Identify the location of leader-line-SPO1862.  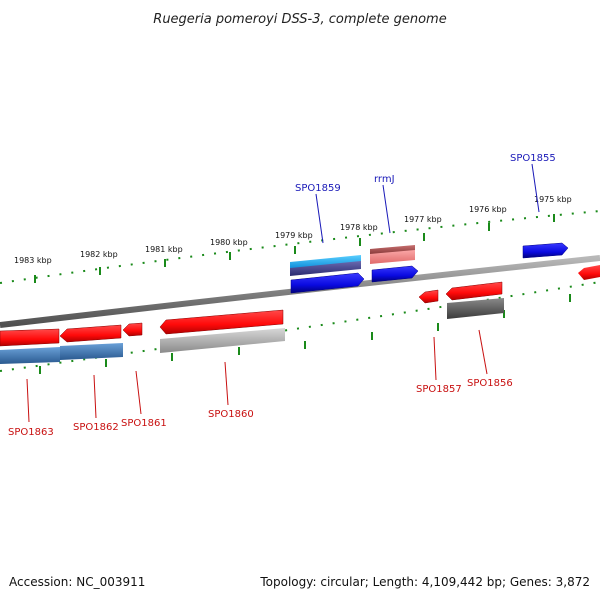
(95, 396).